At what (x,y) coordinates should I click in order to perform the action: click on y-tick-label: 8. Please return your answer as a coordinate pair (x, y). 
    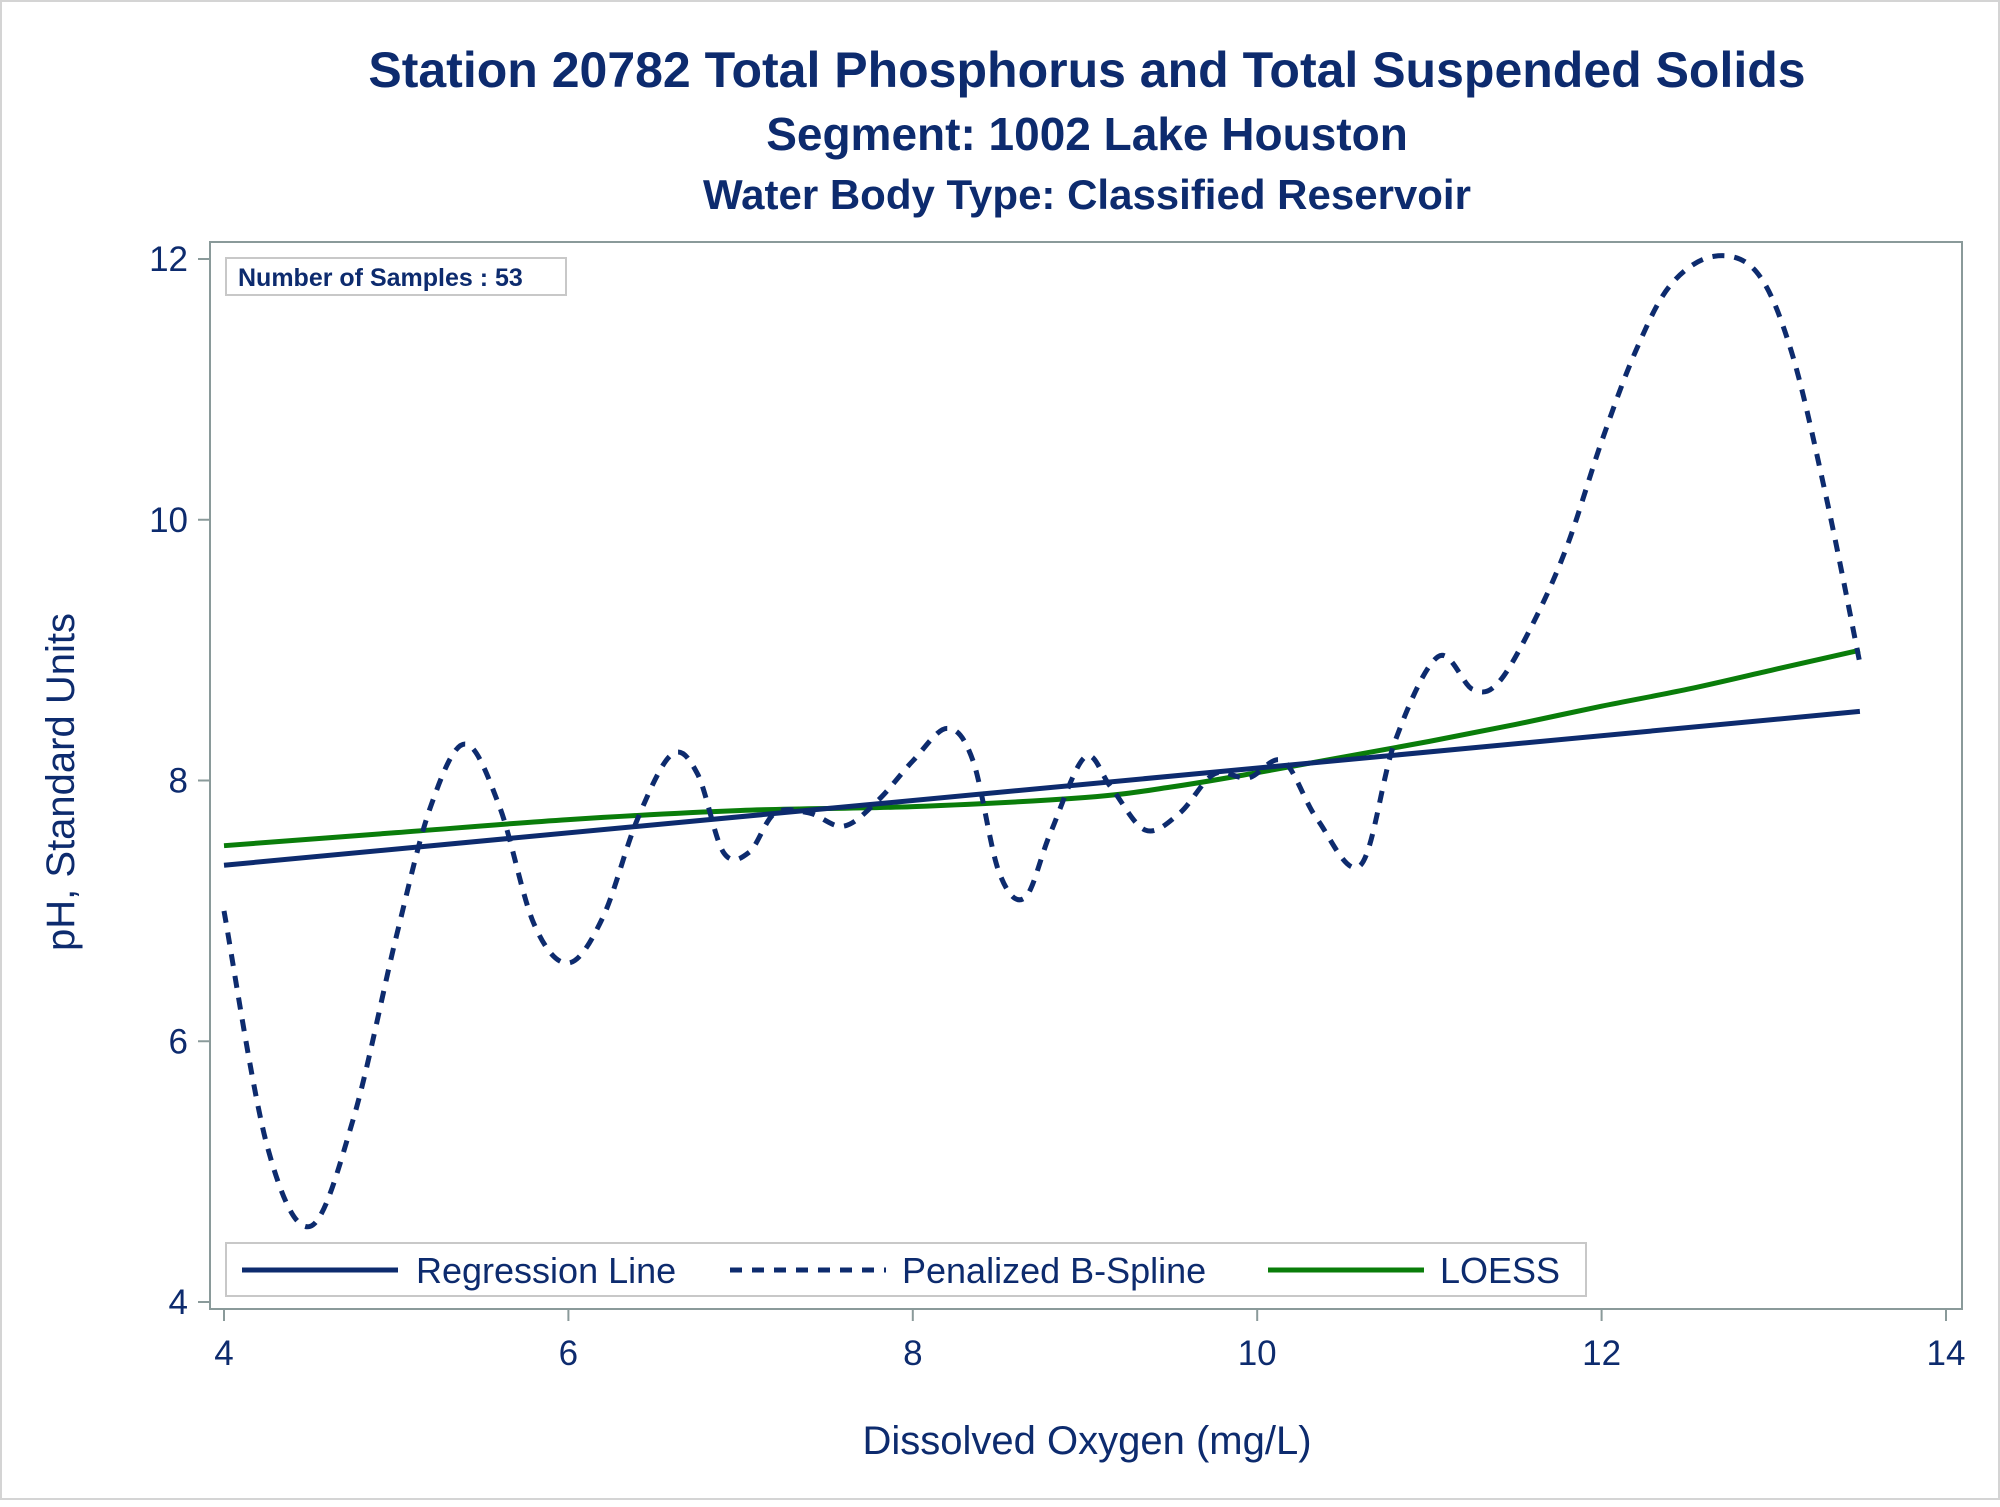
    Looking at the image, I should click on (178, 781).